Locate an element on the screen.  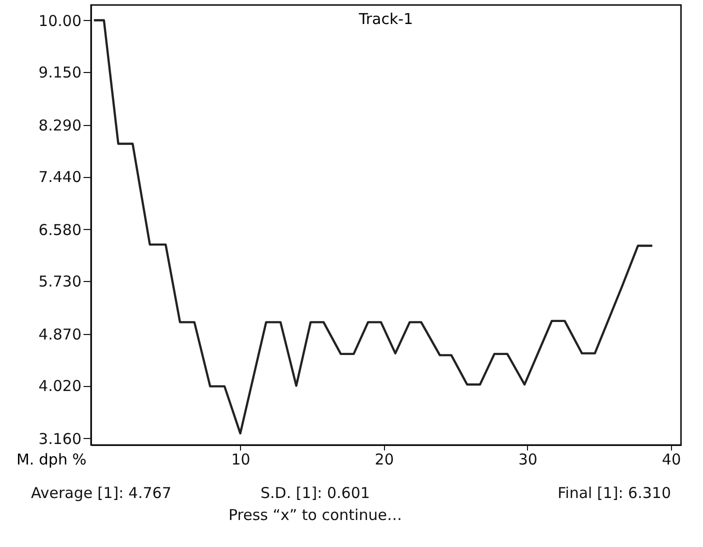
y-tick-label: 8.290 is located at coordinates (60, 125).